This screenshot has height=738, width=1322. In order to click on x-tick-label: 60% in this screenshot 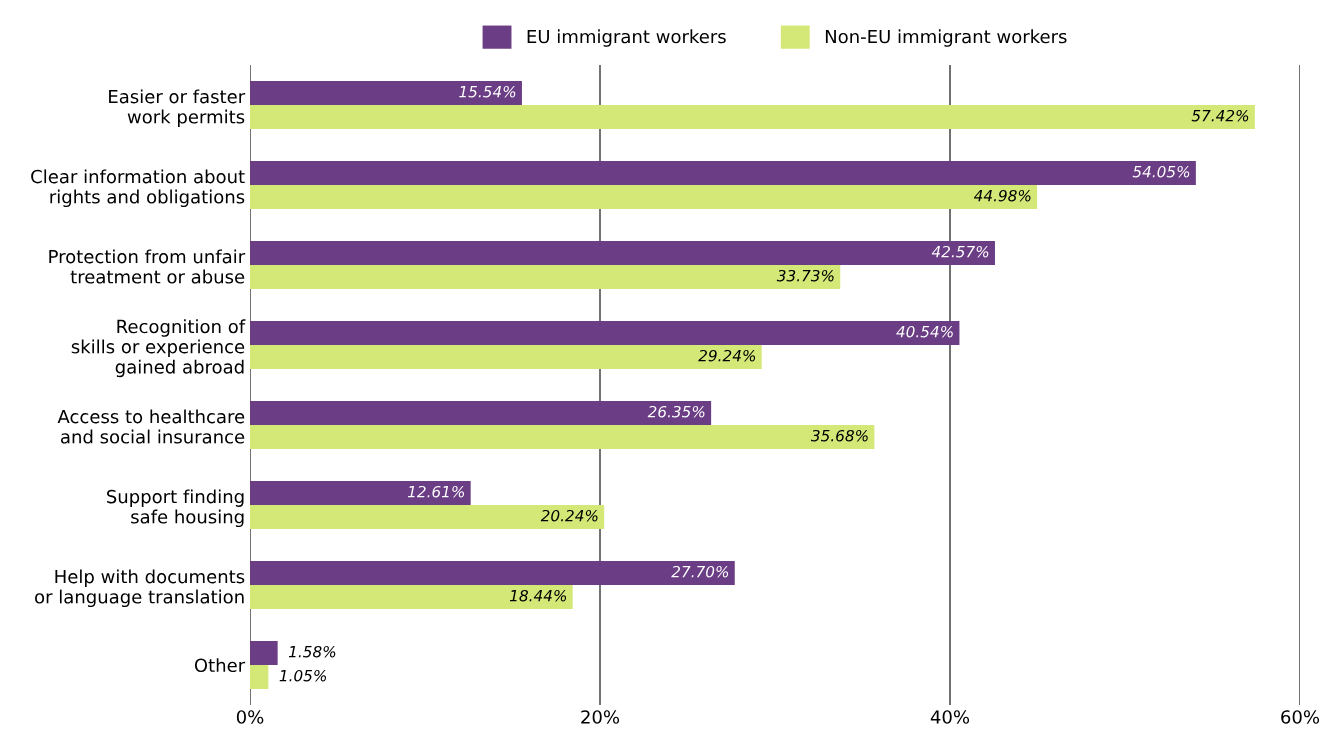, I will do `click(1300, 717)`.